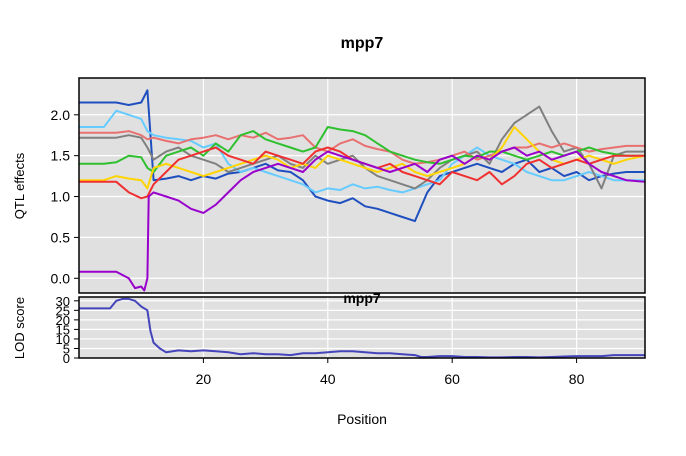 The width and height of the screenshot is (686, 456). I want to click on lod-plot-background, so click(362, 327).